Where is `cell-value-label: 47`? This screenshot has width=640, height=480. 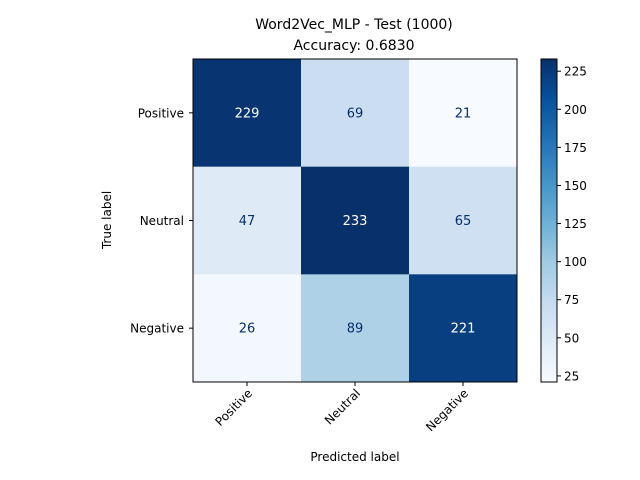 cell-value-label: 47 is located at coordinates (247, 221).